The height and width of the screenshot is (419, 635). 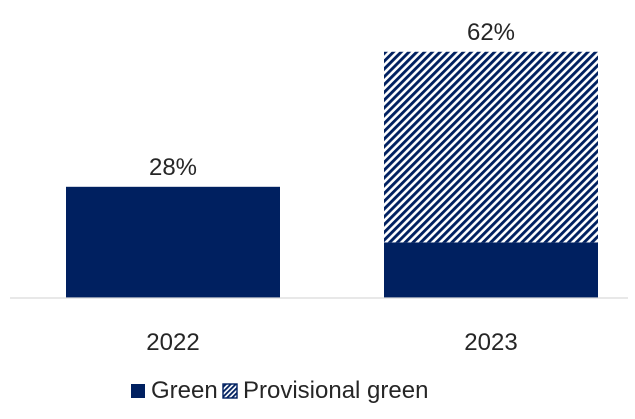 What do you see at coordinates (173, 242) in the screenshot?
I see `bar-green-2022` at bounding box center [173, 242].